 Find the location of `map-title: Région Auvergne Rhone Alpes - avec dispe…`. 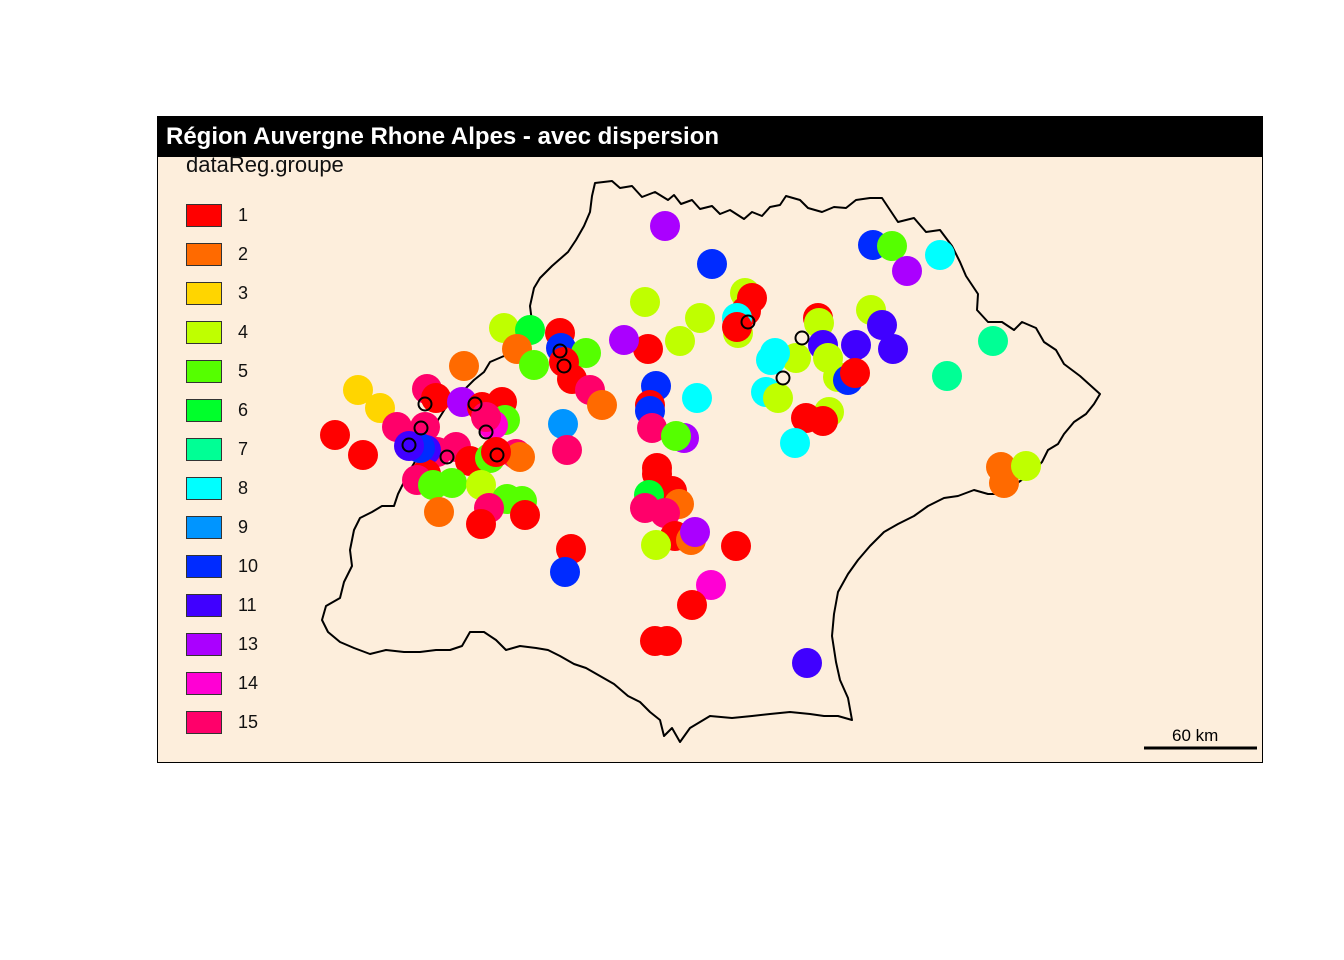

map-title: Région Auvergne Rhone Alpes - avec dispe… is located at coordinates (710, 136).